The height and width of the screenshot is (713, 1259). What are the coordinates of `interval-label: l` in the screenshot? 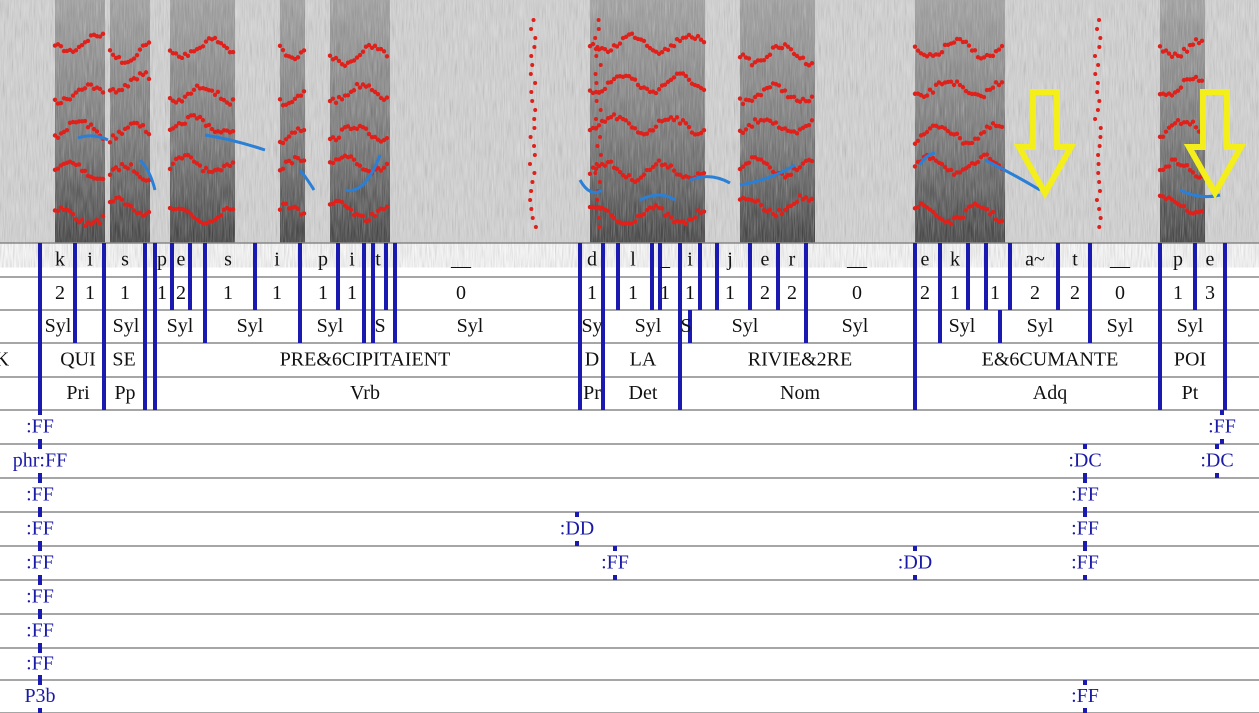 It's located at (633, 260).